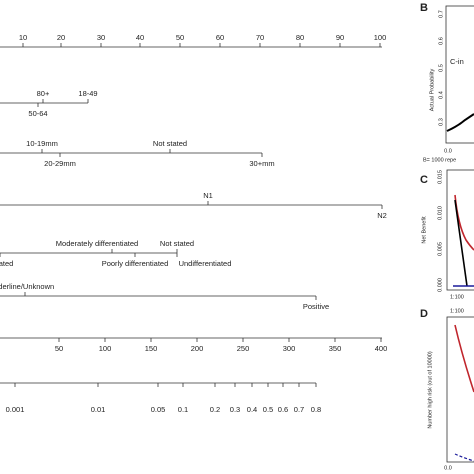 The height and width of the screenshot is (474, 474). I want to click on tick-label: 350, so click(335, 348).